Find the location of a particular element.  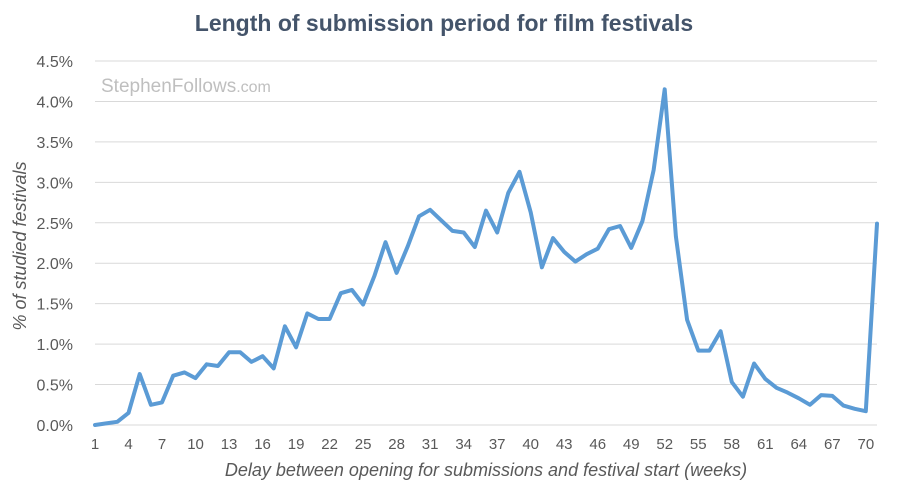

y-axis-label: % of studied festivals is located at coordinates (20, 245).